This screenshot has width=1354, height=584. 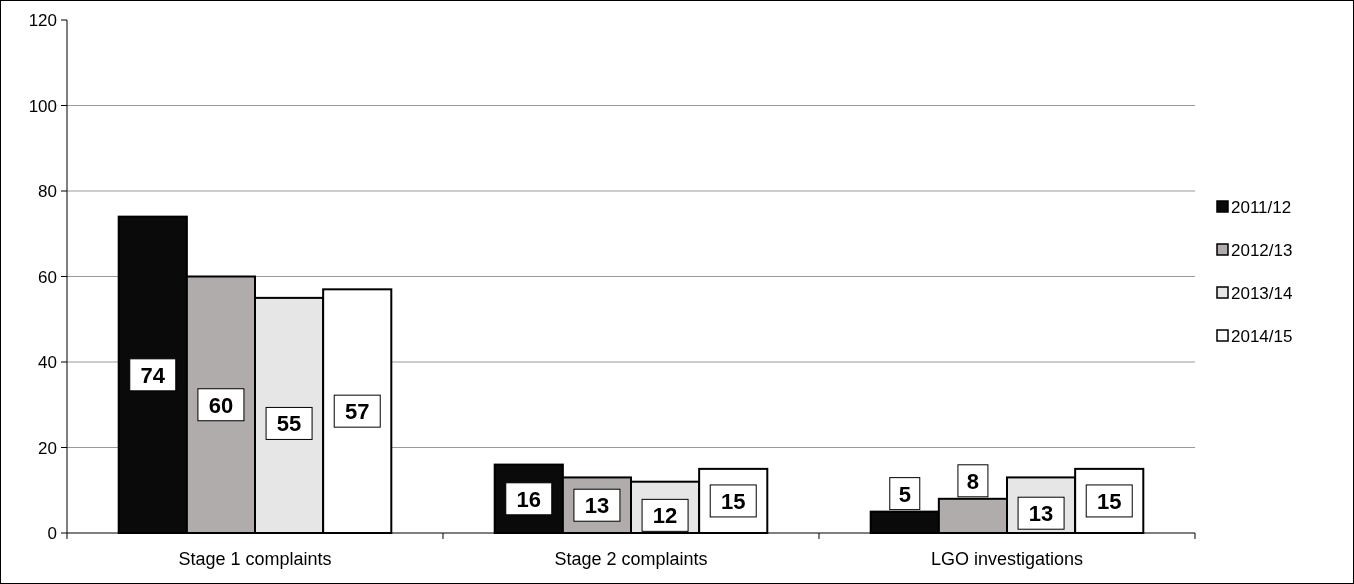 I want to click on y-tick-label: 80, so click(x=47, y=191).